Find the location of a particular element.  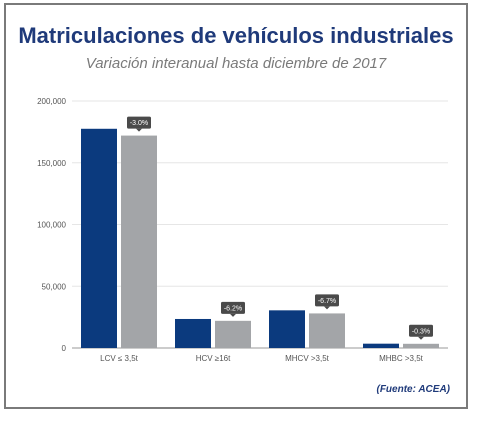

annotation-label: -6.7% is located at coordinates (327, 301).